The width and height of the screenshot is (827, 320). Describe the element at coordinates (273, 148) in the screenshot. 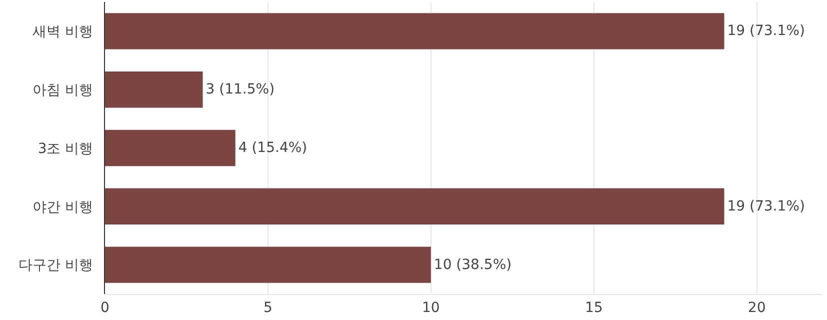

I see `data-label: 4 (15.4%)` at that location.